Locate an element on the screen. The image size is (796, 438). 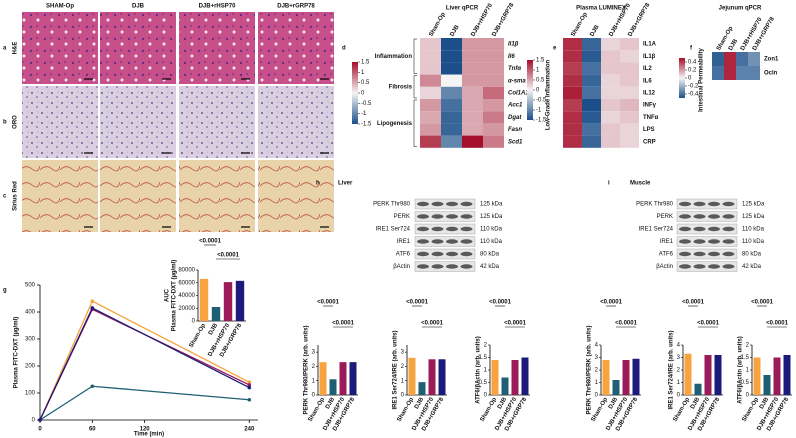
heatmap-title: Jejunum qPCR is located at coordinates (740, 9).